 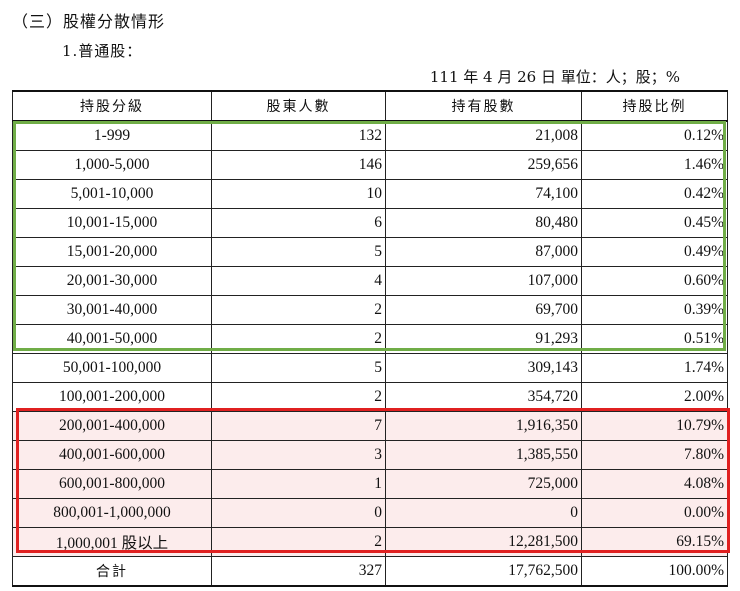 What do you see at coordinates (483, 368) in the screenshot?
I see `cell-shares: 309,143` at bounding box center [483, 368].